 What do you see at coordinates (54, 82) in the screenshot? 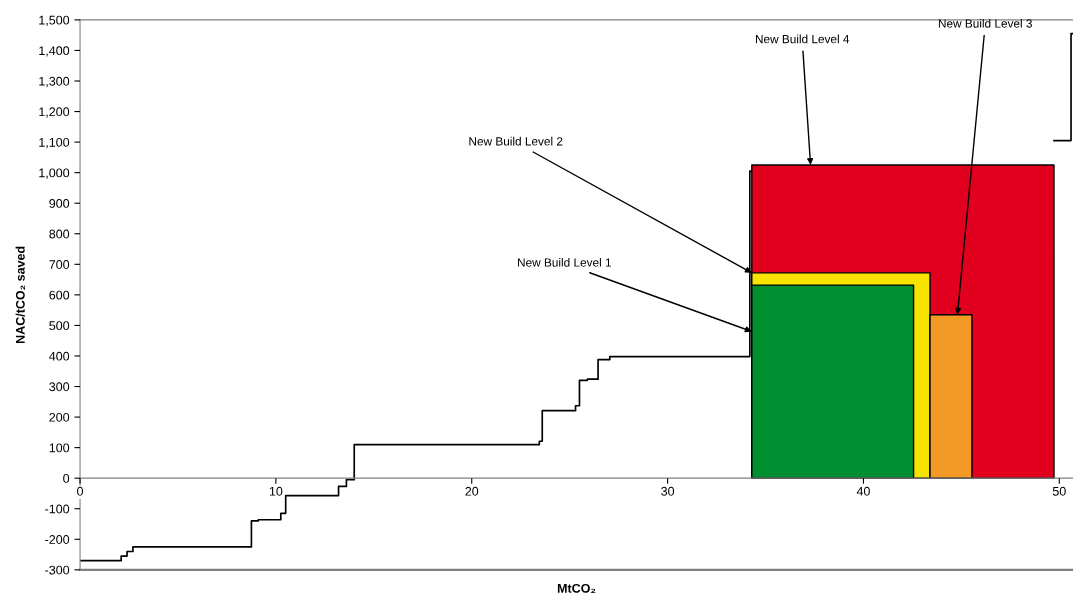
I see `y-tick-label: 1,300` at bounding box center [54, 82].